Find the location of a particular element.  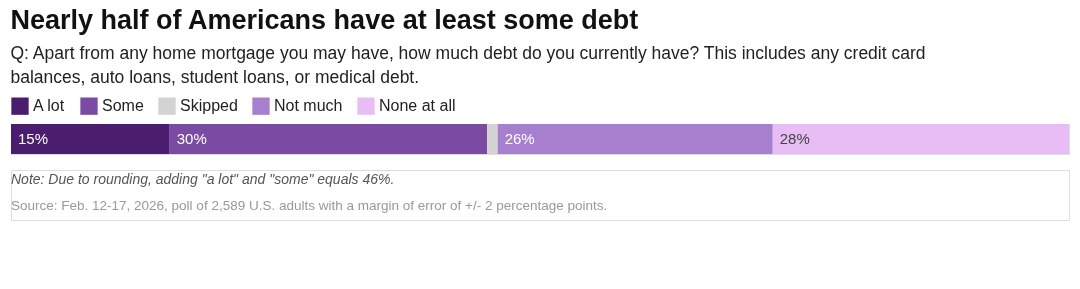

legend-label: Some is located at coordinates (123, 106).